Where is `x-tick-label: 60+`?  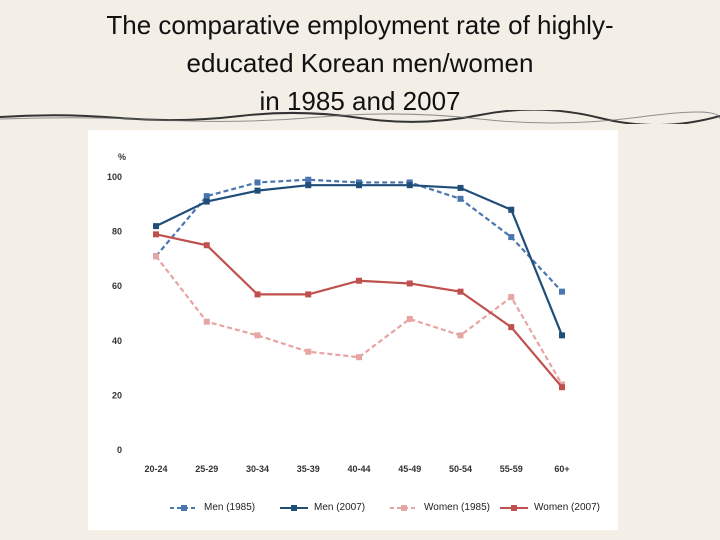
x-tick-label: 60+ is located at coordinates (561, 469).